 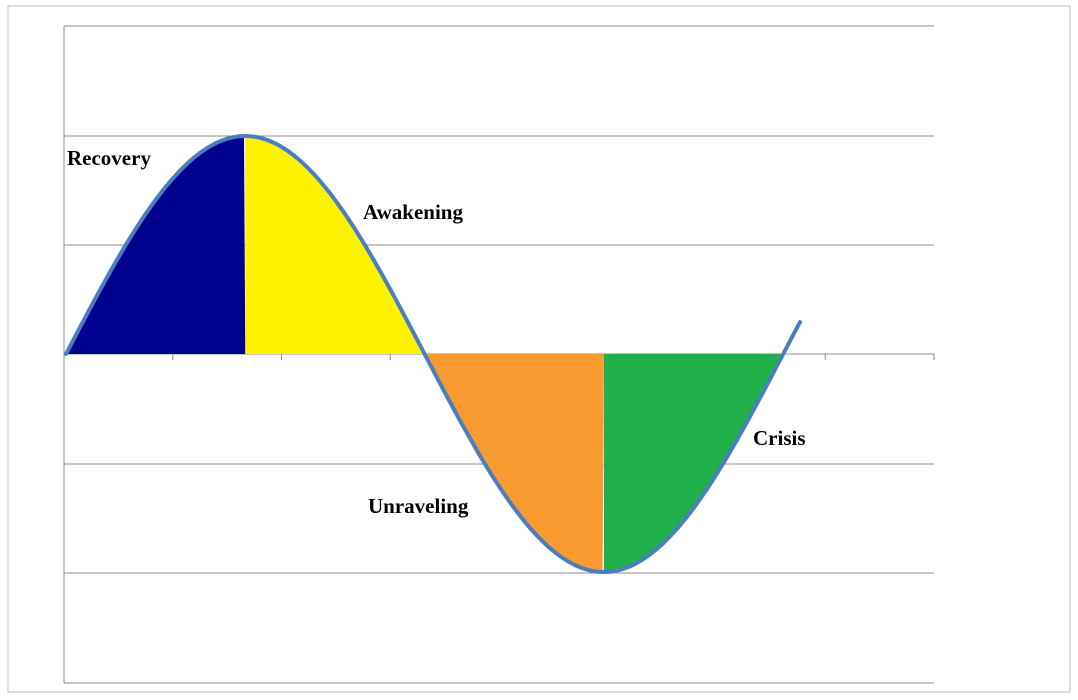 I want to click on unraveling-label: Unraveling, so click(x=418, y=506).